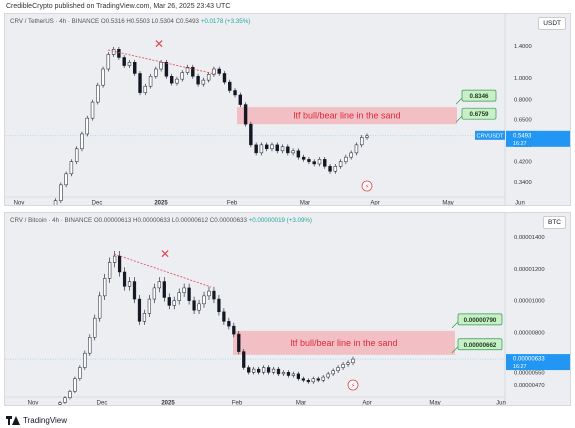  Describe the element at coordinates (479, 96) in the screenshot. I see `annotation-label: 0.8346` at that location.